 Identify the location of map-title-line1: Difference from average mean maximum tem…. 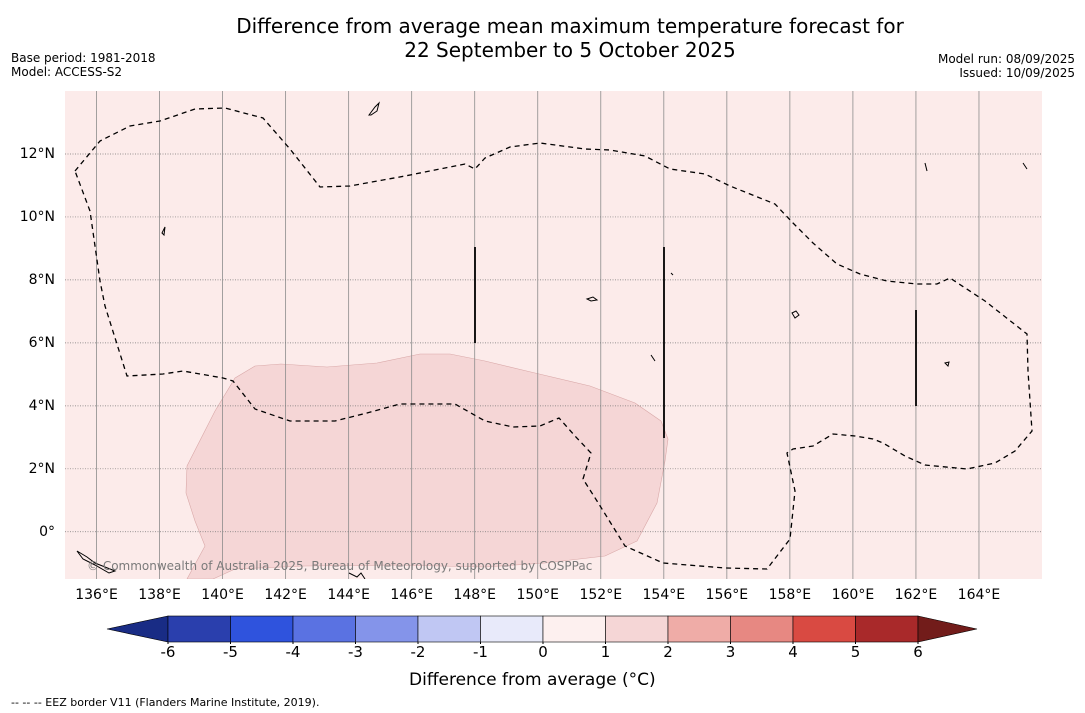
(570, 26).